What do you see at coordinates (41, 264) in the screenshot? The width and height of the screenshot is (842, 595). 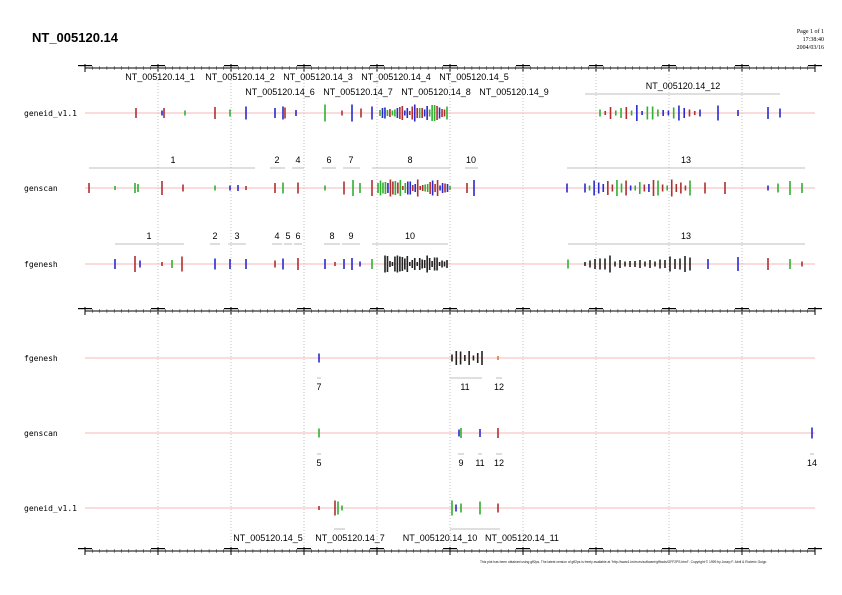 I see `track-name: fgenesh` at bounding box center [41, 264].